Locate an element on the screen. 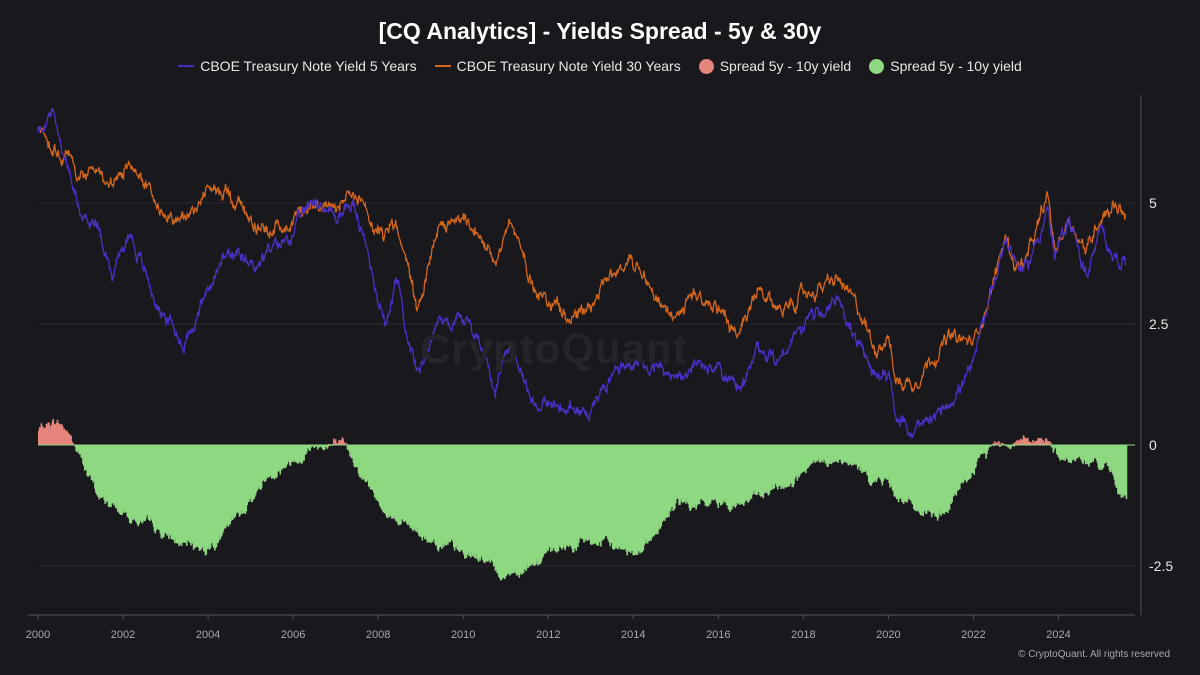 This screenshot has width=1200, height=675. legend-item-30y: CBOE Treasury Note Yield 30 Years is located at coordinates (557, 66).